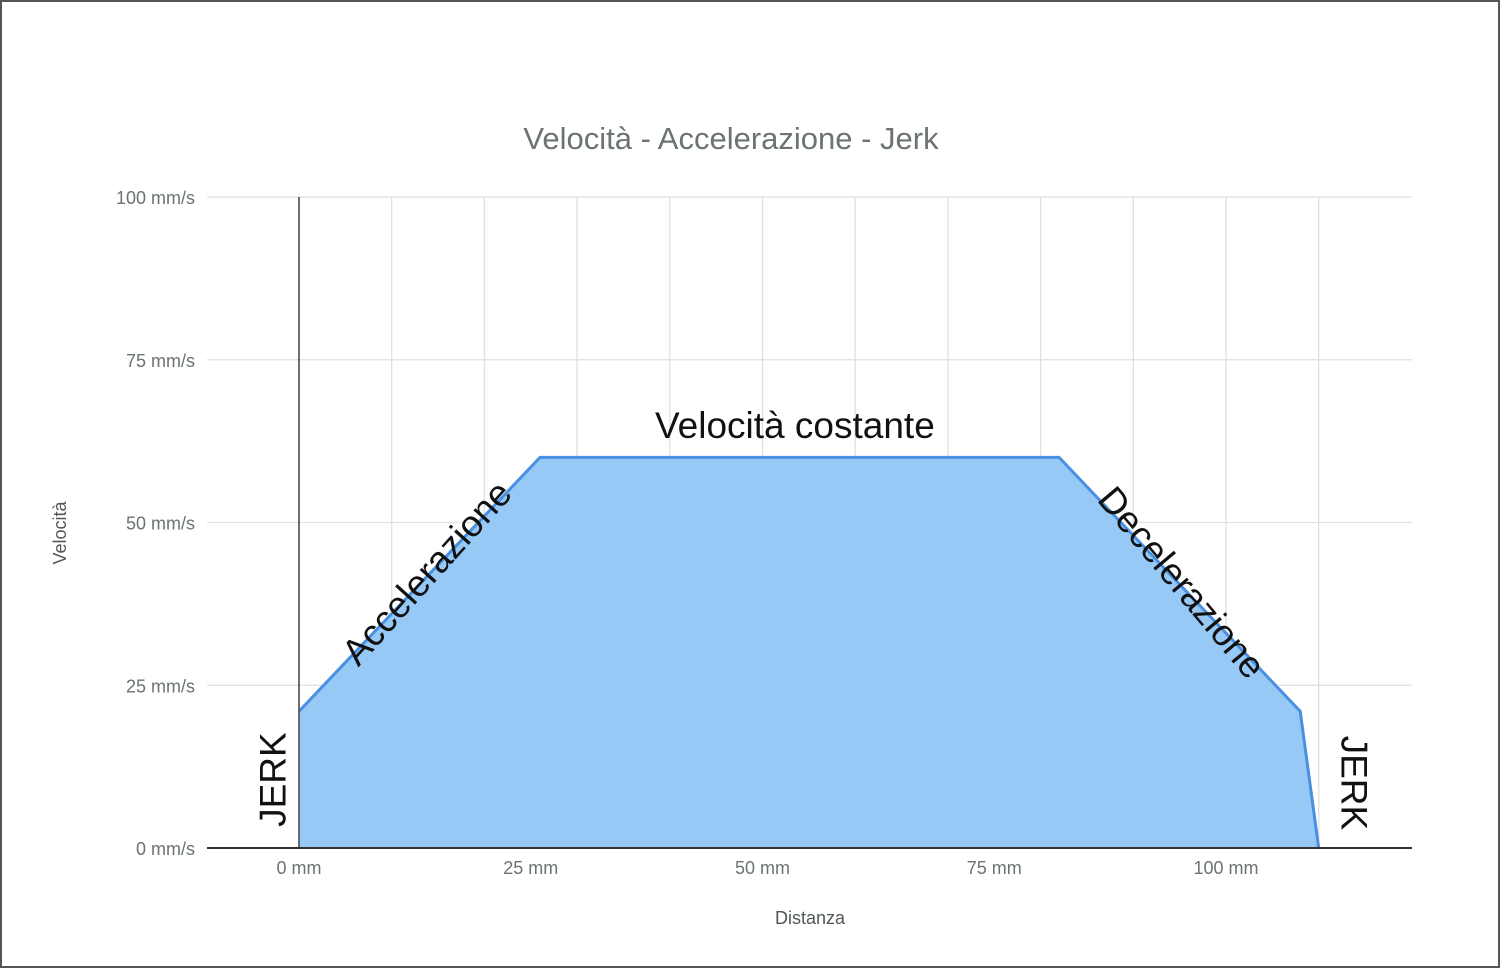  What do you see at coordinates (299, 868) in the screenshot?
I see `x-tick-label: 0 mm` at bounding box center [299, 868].